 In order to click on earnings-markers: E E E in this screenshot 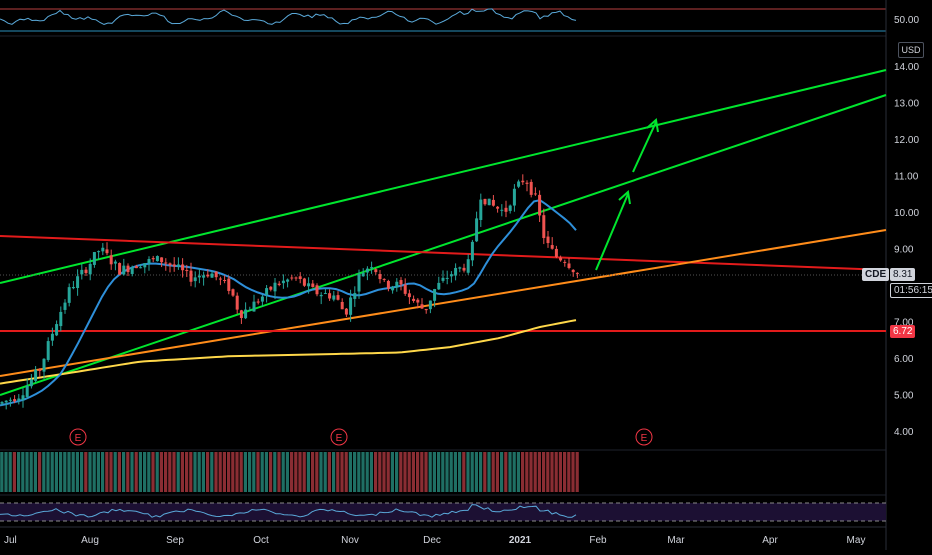, I will do `click(361, 437)`.